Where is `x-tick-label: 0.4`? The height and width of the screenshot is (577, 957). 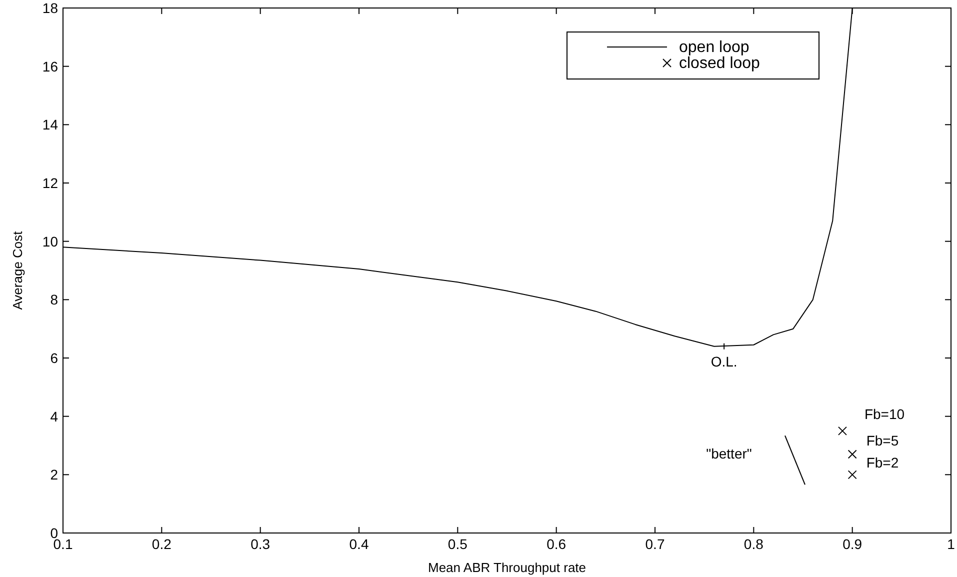 x-tick-label: 0.4 is located at coordinates (359, 544).